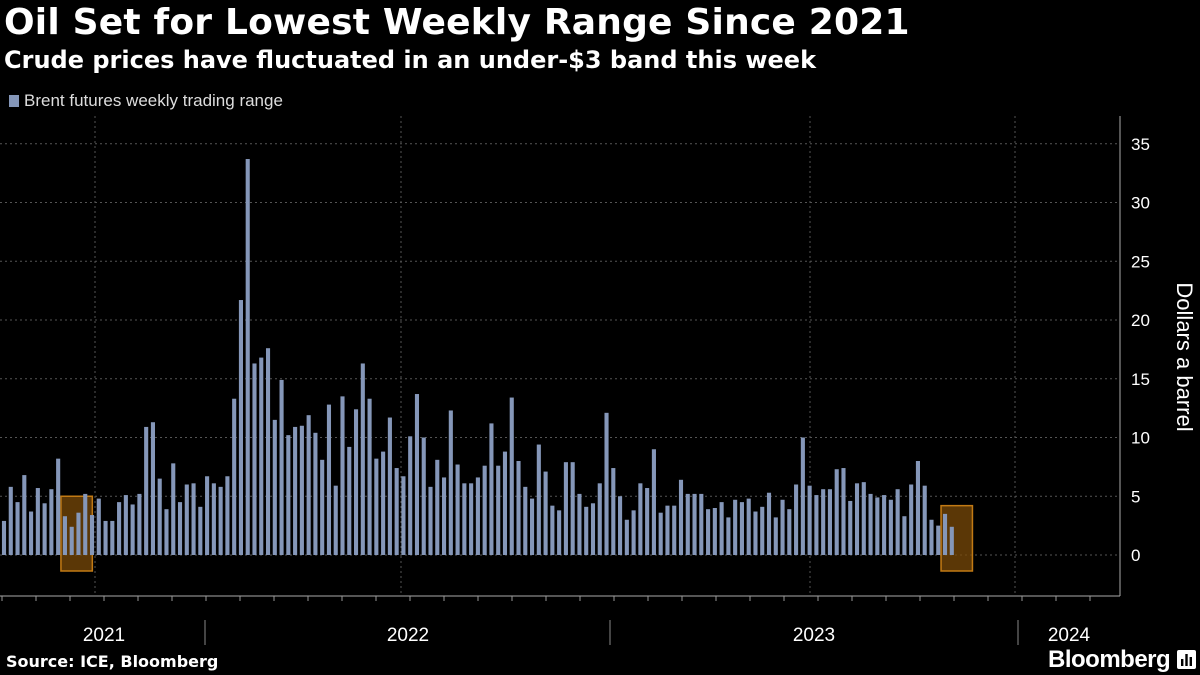 Image resolution: width=1200 pixels, height=675 pixels. What do you see at coordinates (1186, 659) in the screenshot?
I see `bloomberg-chart-icon` at bounding box center [1186, 659].